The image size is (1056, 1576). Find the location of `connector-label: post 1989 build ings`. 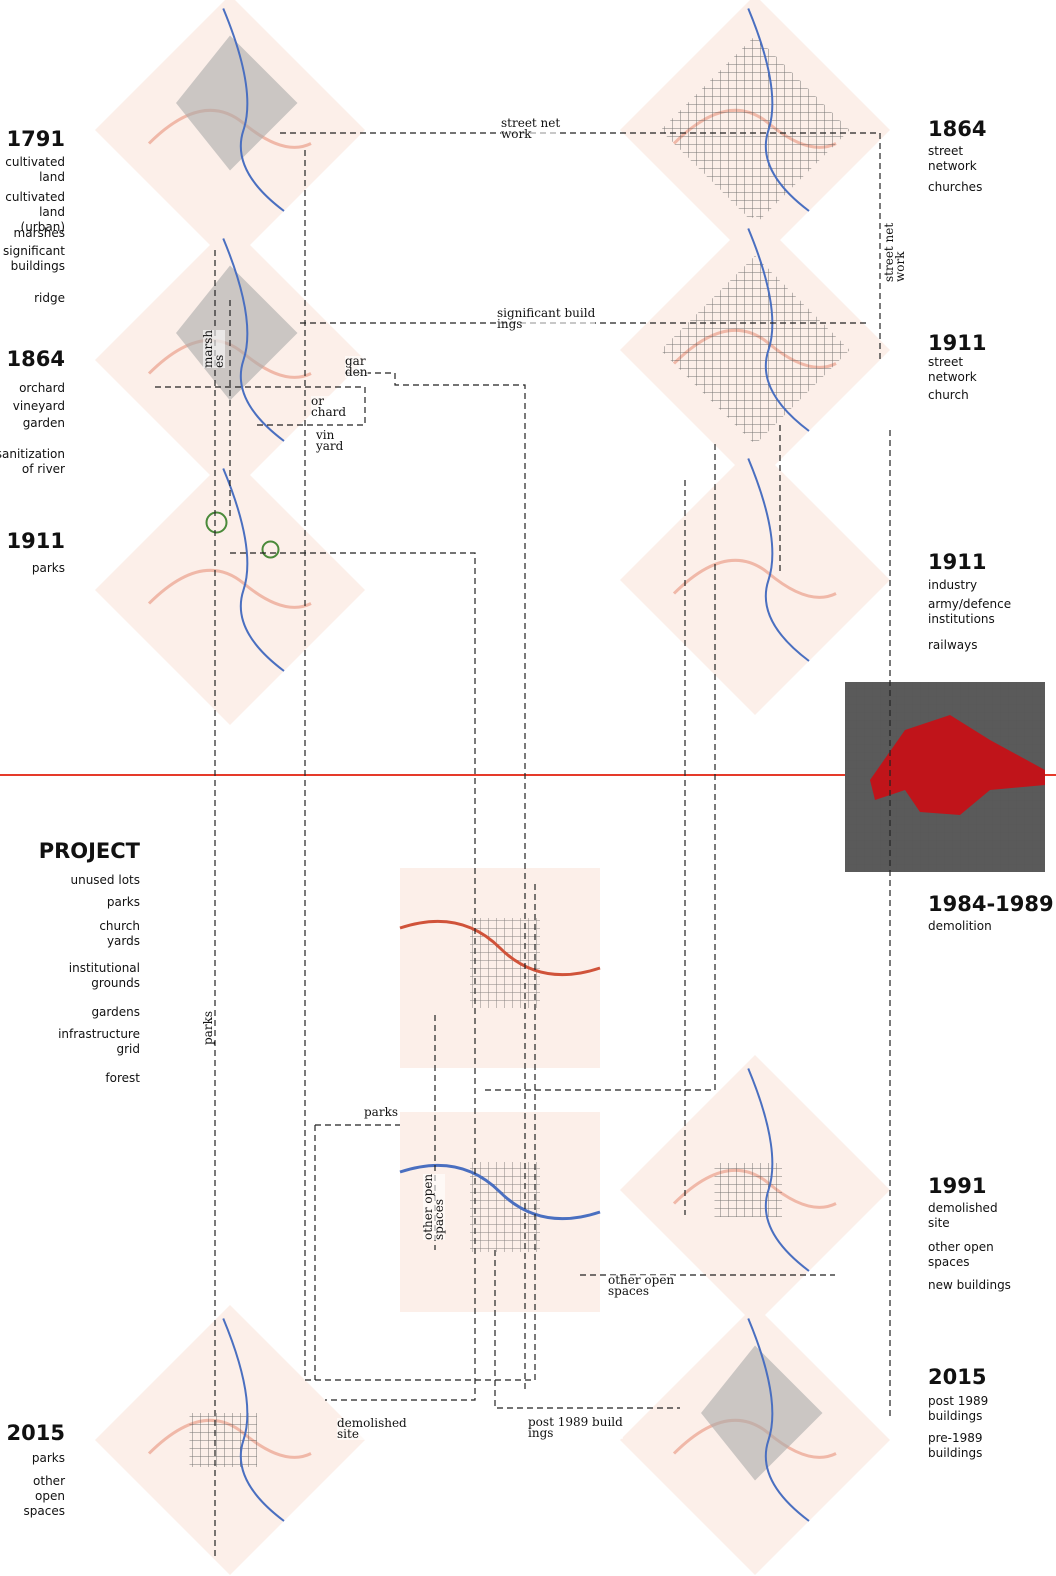

connector-label: post 1989 build ings is located at coordinates (575, 1427).